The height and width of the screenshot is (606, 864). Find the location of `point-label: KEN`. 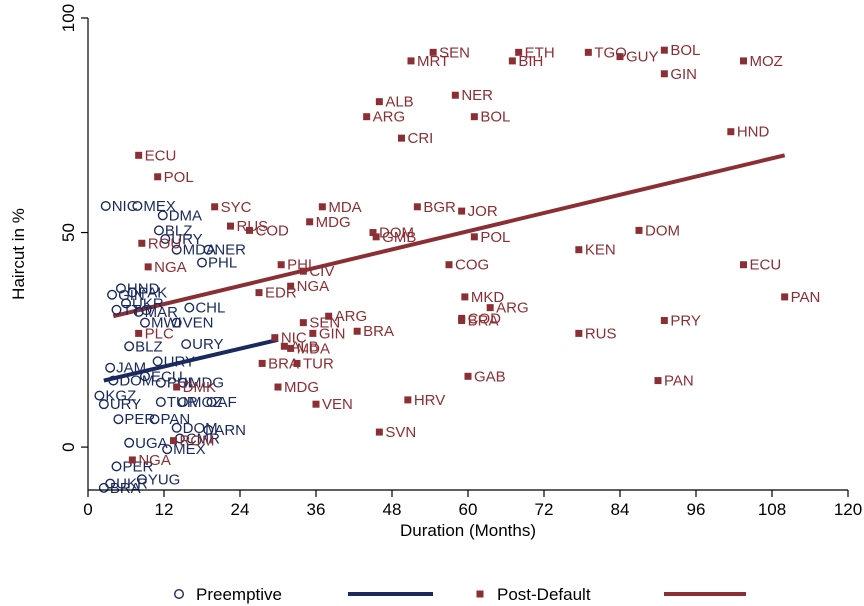

point-label: KEN is located at coordinates (600, 250).